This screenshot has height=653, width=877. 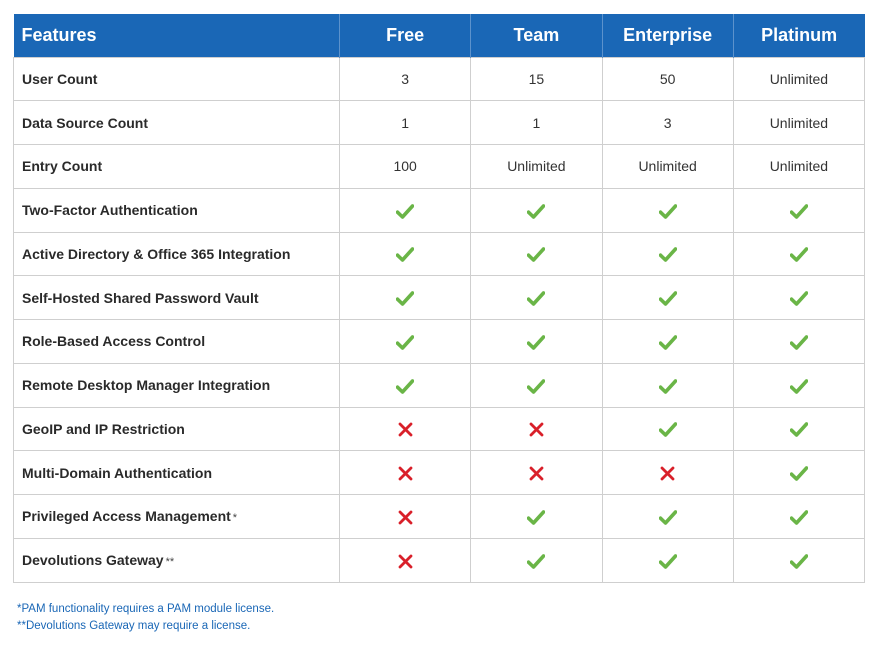 I want to click on feature-cell: Privileged Access Management *, so click(x=176, y=516).